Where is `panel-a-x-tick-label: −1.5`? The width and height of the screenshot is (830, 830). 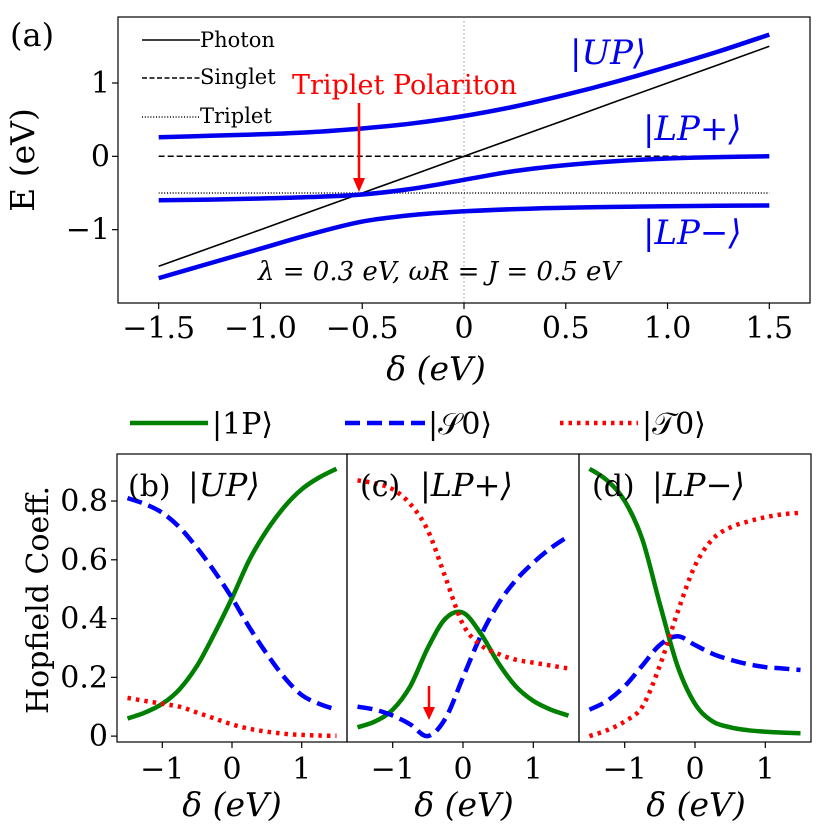
panel-a-x-tick-label: −1.5 is located at coordinates (158, 328).